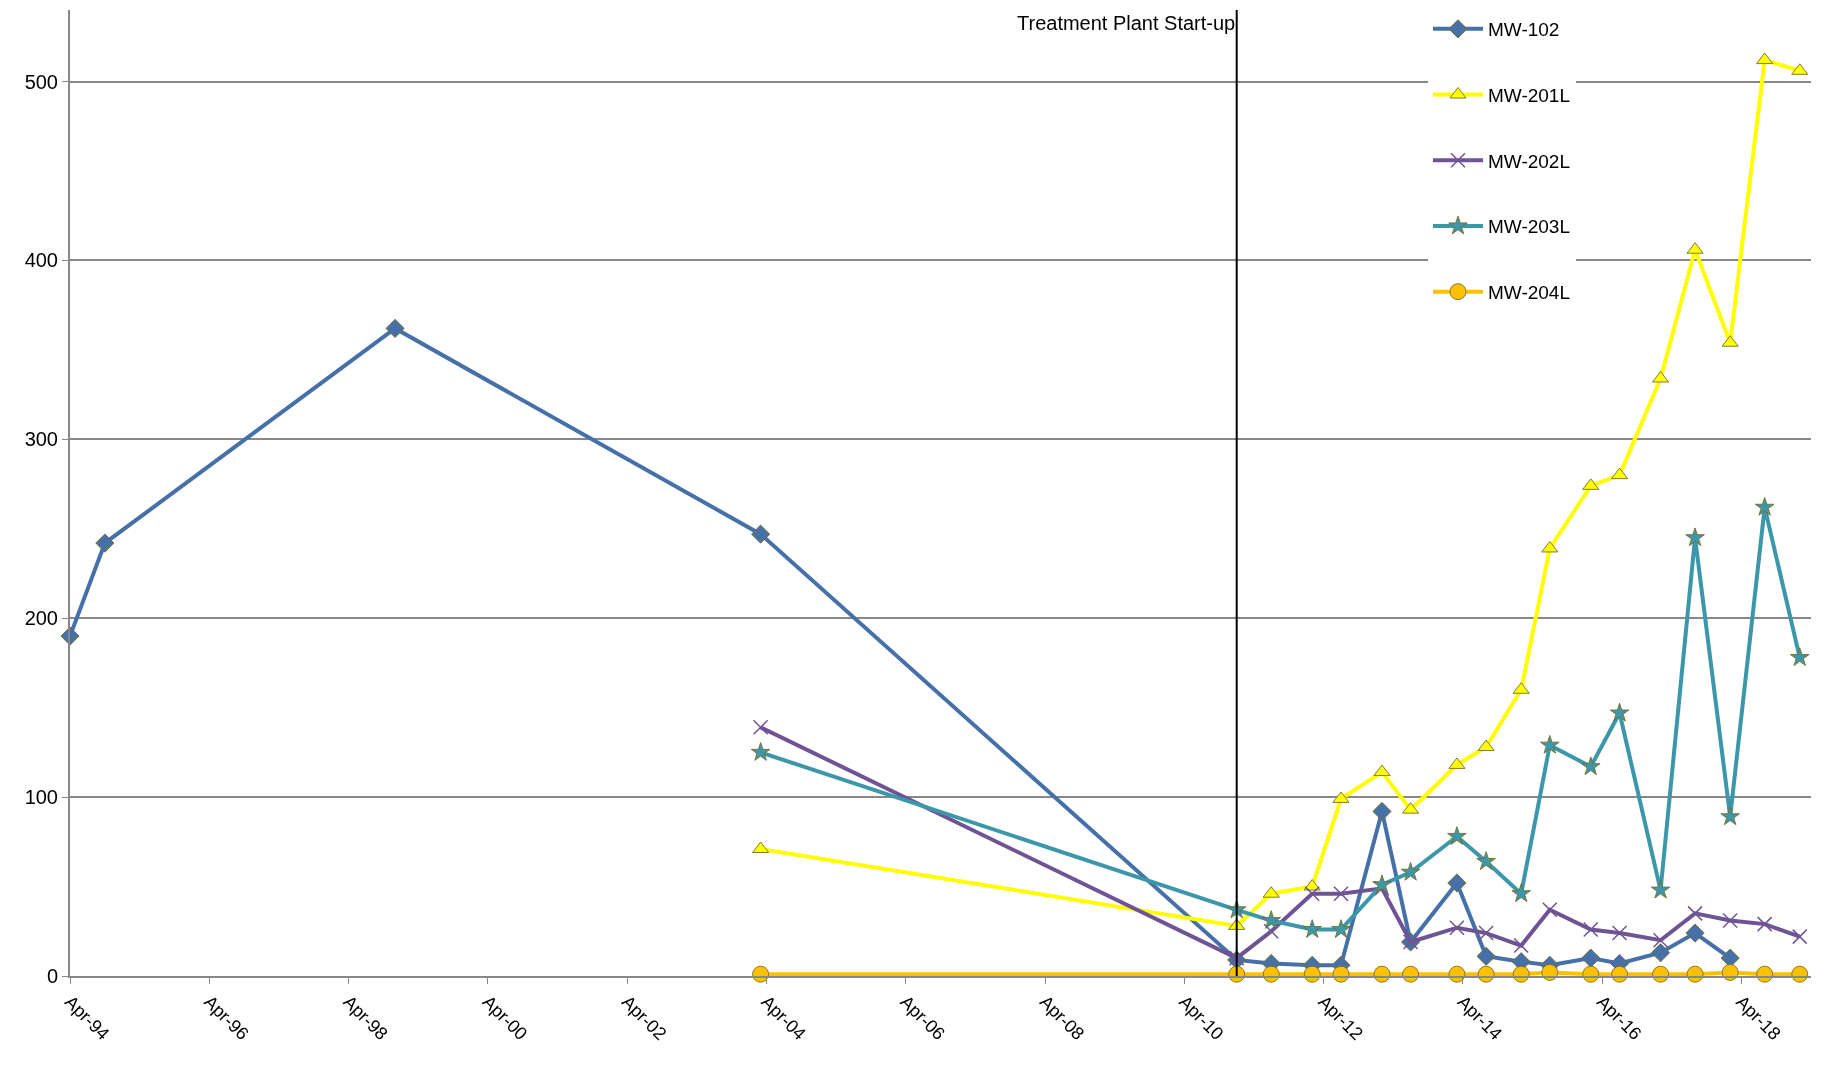  Describe the element at coordinates (1528, 161) in the screenshot. I see `legend-label: MW-202L` at that location.